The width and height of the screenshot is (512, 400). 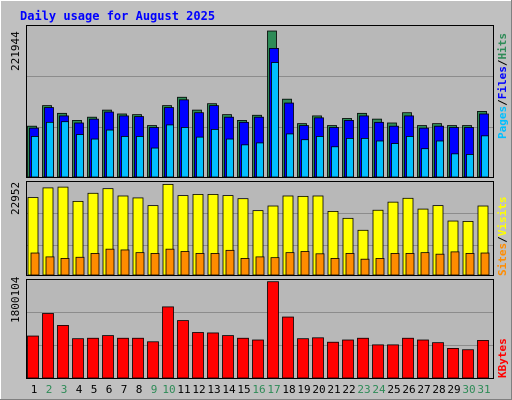 What do you see at coordinates (303, 389) in the screenshot?
I see `x-label-day-19: 19` at bounding box center [303, 389].